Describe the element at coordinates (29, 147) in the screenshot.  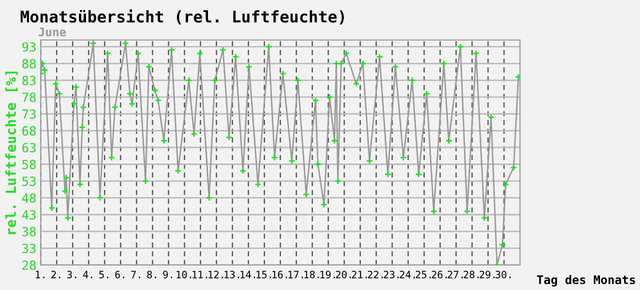
I see `y-tick-label: 63` at that location.